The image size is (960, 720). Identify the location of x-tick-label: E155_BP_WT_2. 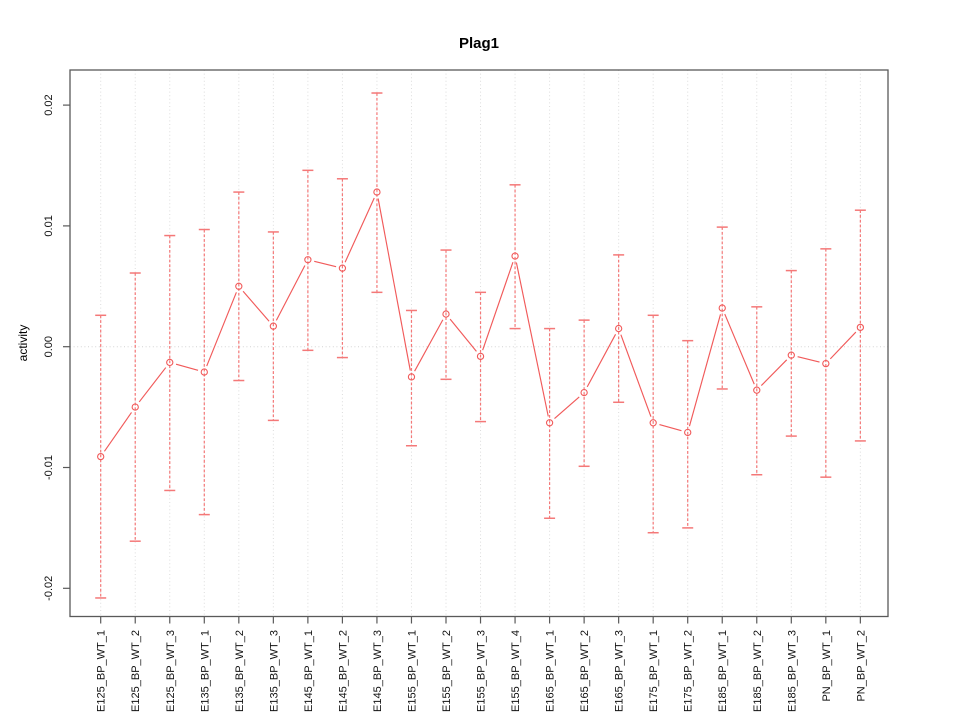
(447, 671).